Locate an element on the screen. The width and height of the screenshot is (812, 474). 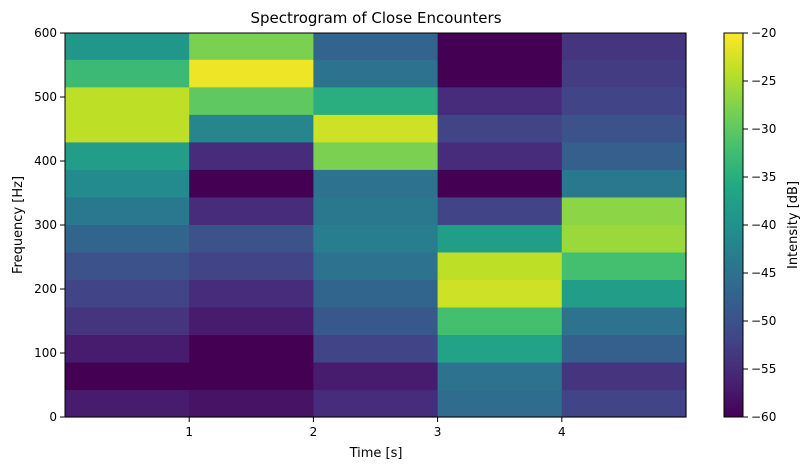
y-tick-label: 400 is located at coordinates (45, 161).